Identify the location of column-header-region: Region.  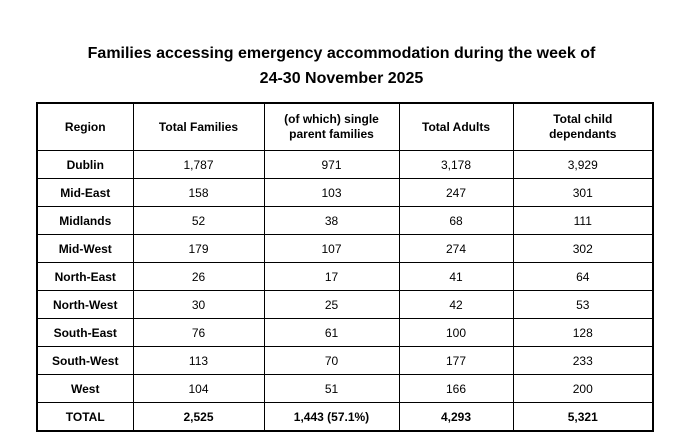
(85, 126).